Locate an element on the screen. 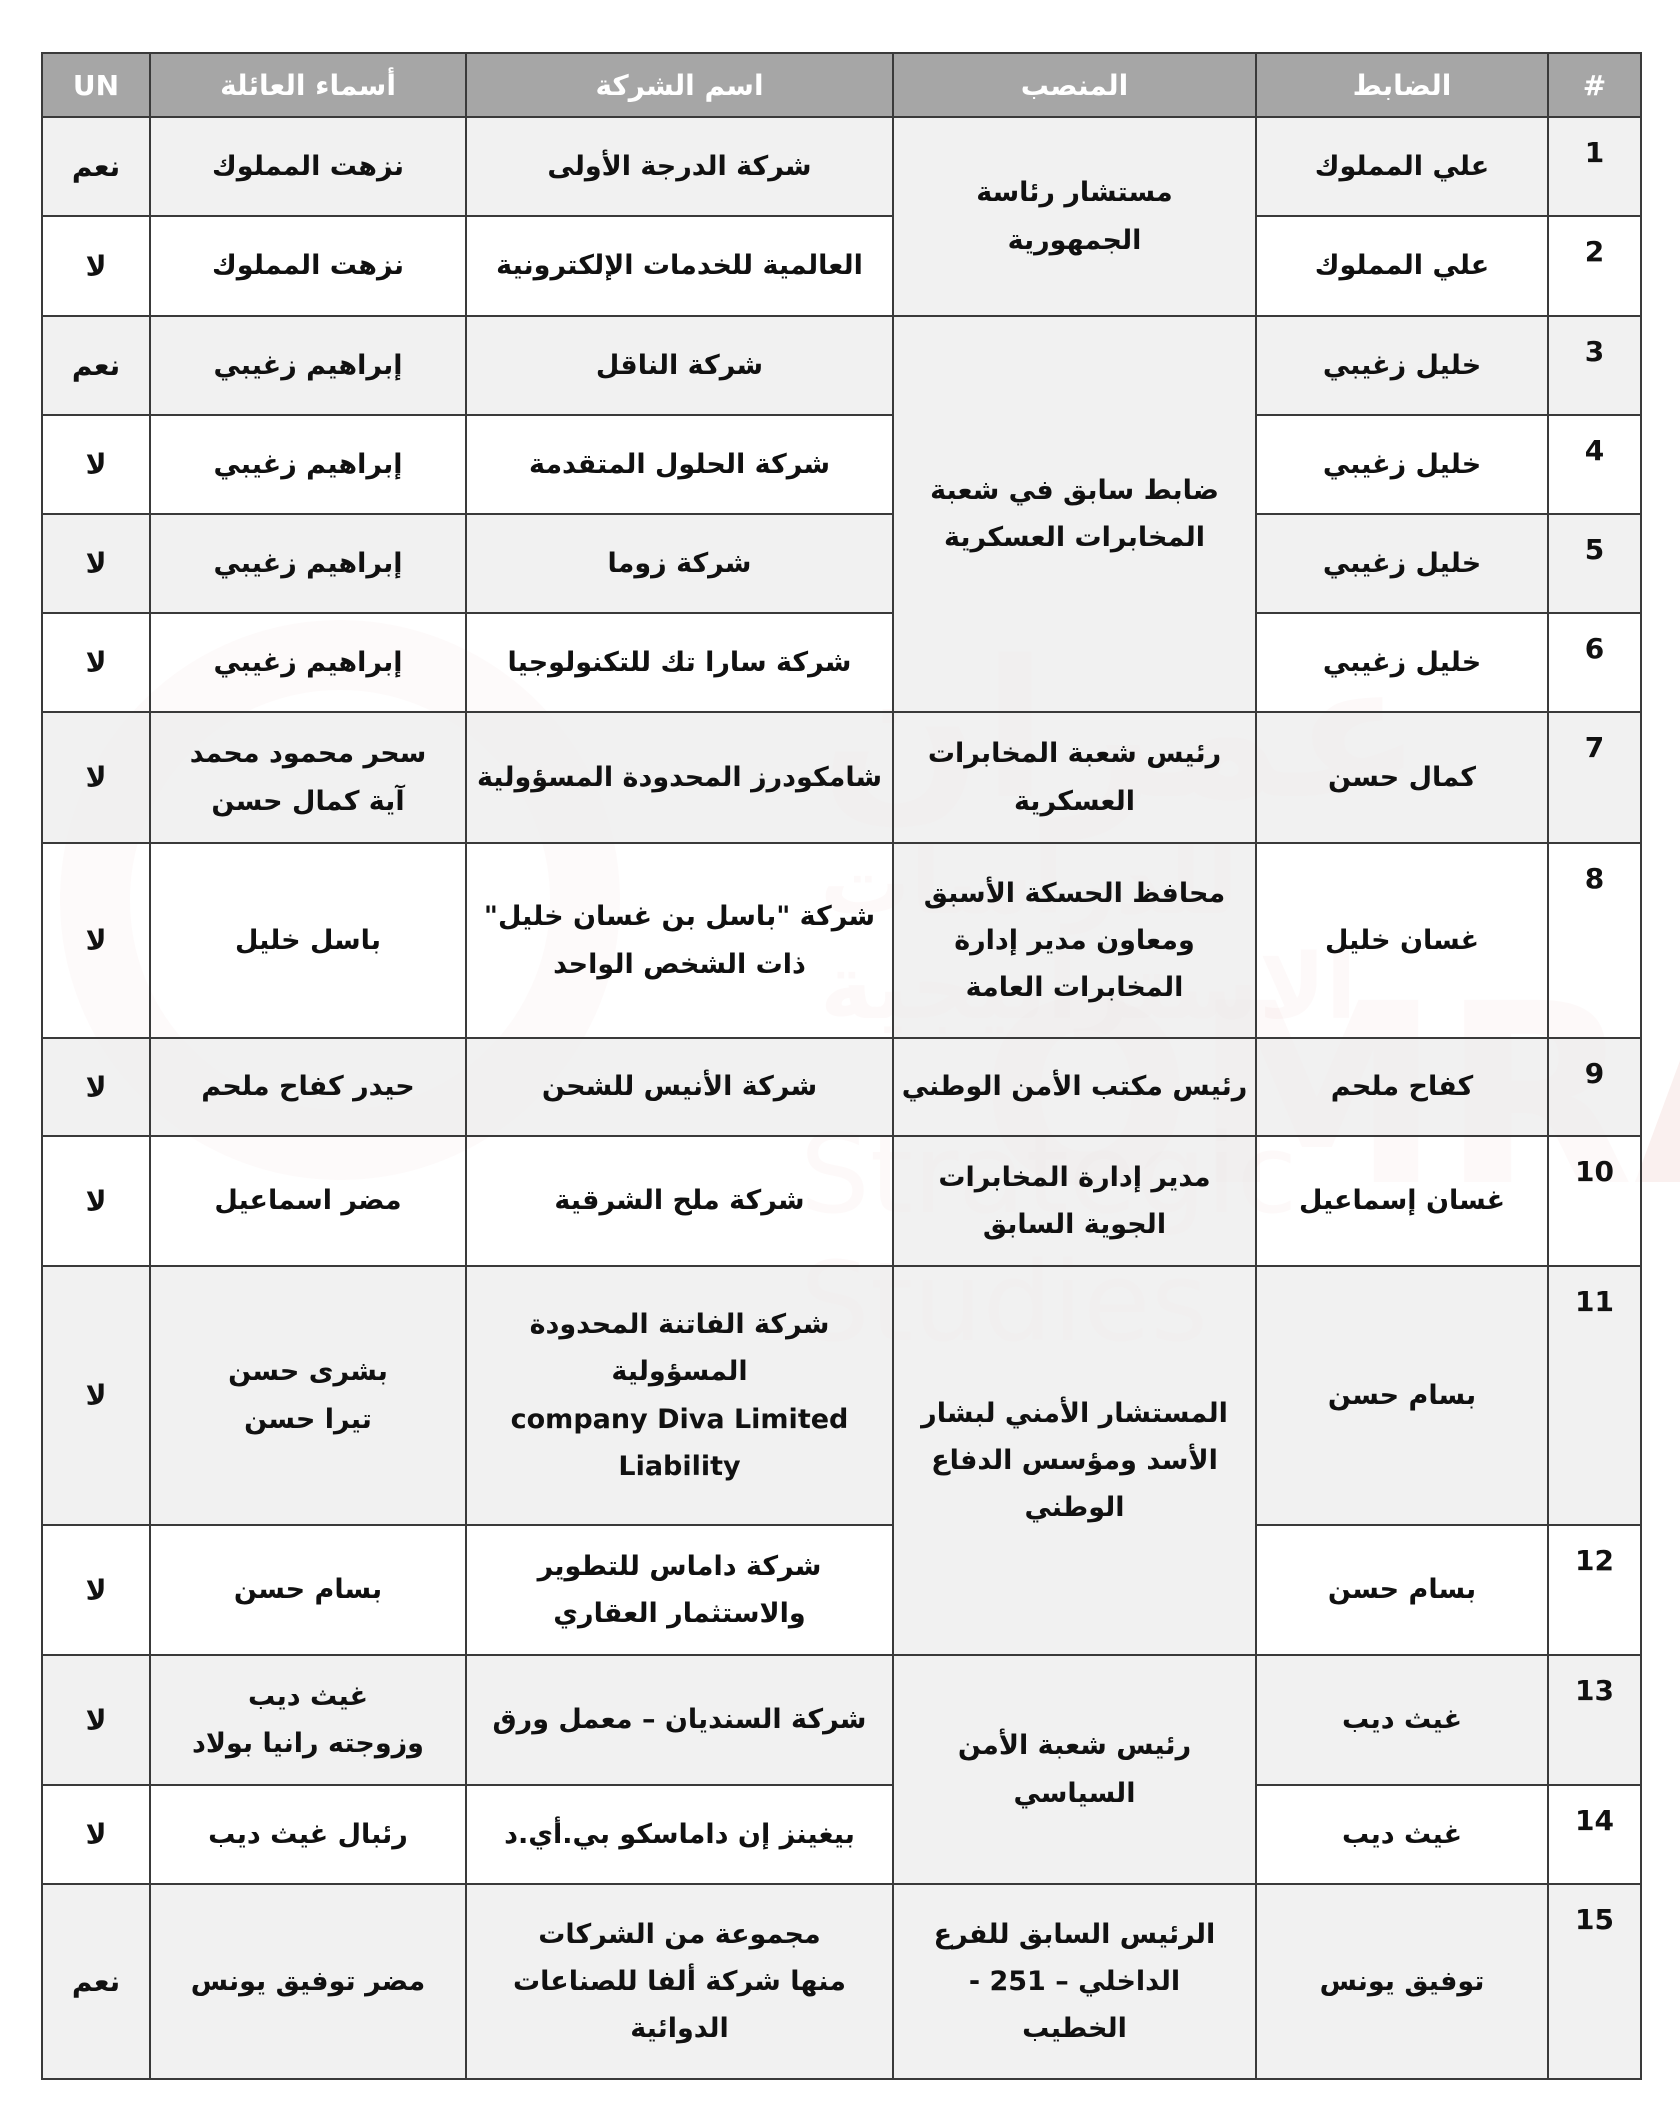  row-number: 11 is located at coordinates (1594, 1395).